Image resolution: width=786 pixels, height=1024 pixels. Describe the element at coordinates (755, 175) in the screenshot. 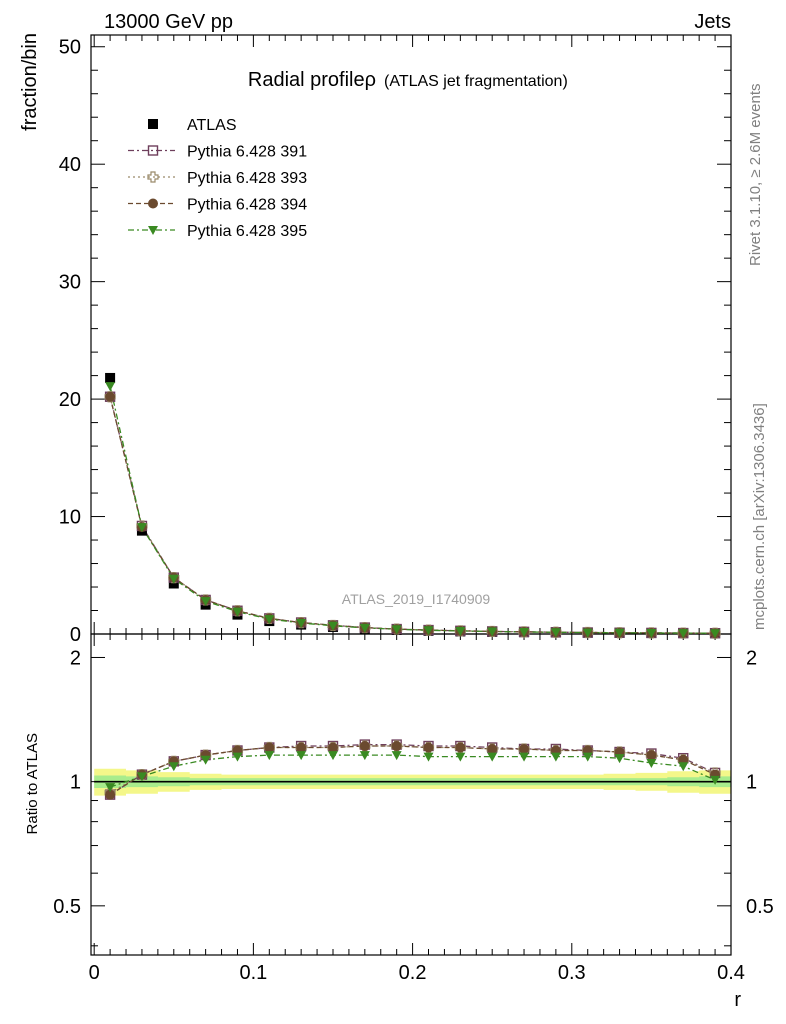

I see `side-text-rivet: Rivet 3.1.10, ≥ 2.6M events` at that location.